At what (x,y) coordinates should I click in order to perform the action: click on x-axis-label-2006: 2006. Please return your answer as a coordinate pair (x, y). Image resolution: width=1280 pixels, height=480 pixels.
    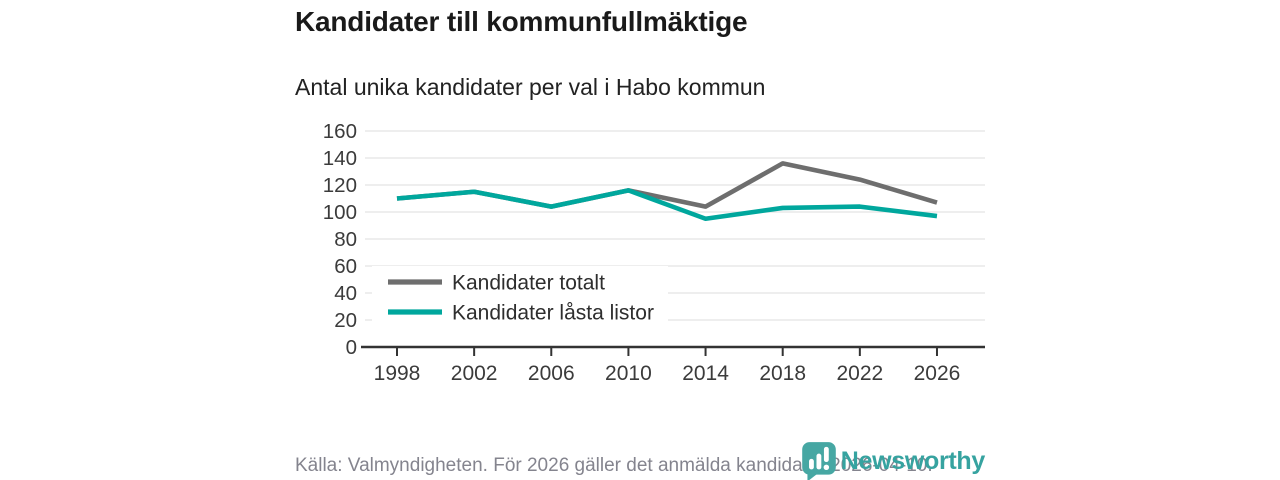
    Looking at the image, I should click on (551, 373).